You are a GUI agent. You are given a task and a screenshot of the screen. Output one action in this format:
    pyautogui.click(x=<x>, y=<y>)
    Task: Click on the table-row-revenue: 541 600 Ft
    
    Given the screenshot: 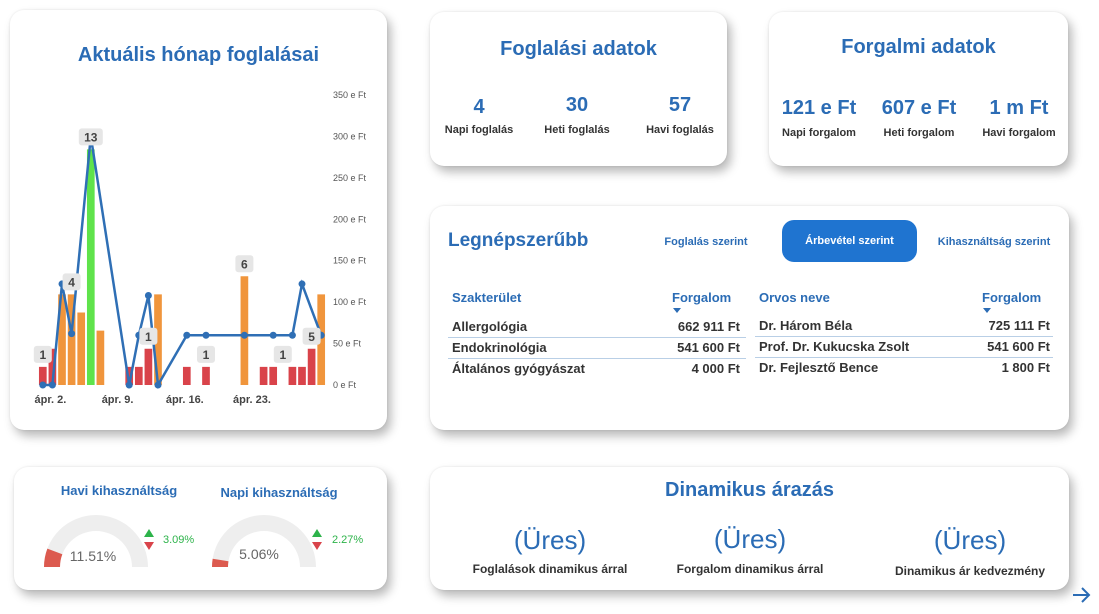 What is the action you would take?
    pyautogui.click(x=1018, y=346)
    